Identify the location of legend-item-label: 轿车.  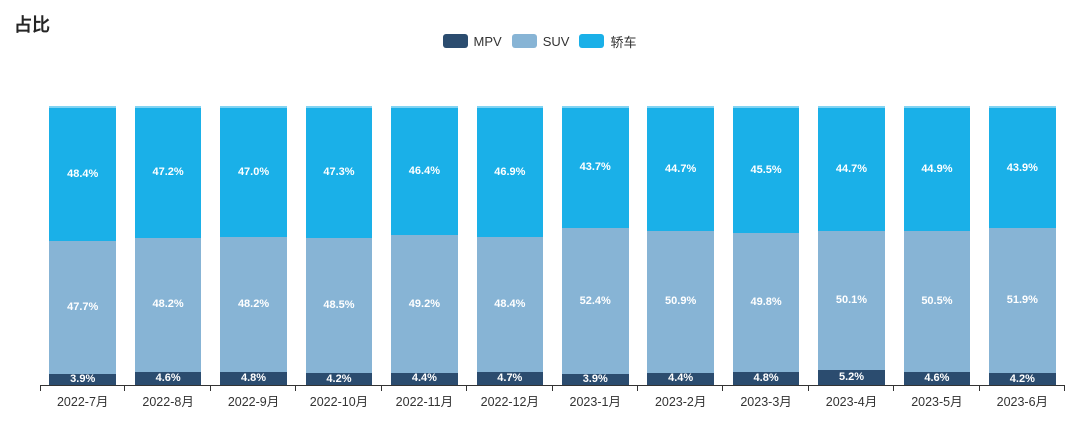
(623, 42).